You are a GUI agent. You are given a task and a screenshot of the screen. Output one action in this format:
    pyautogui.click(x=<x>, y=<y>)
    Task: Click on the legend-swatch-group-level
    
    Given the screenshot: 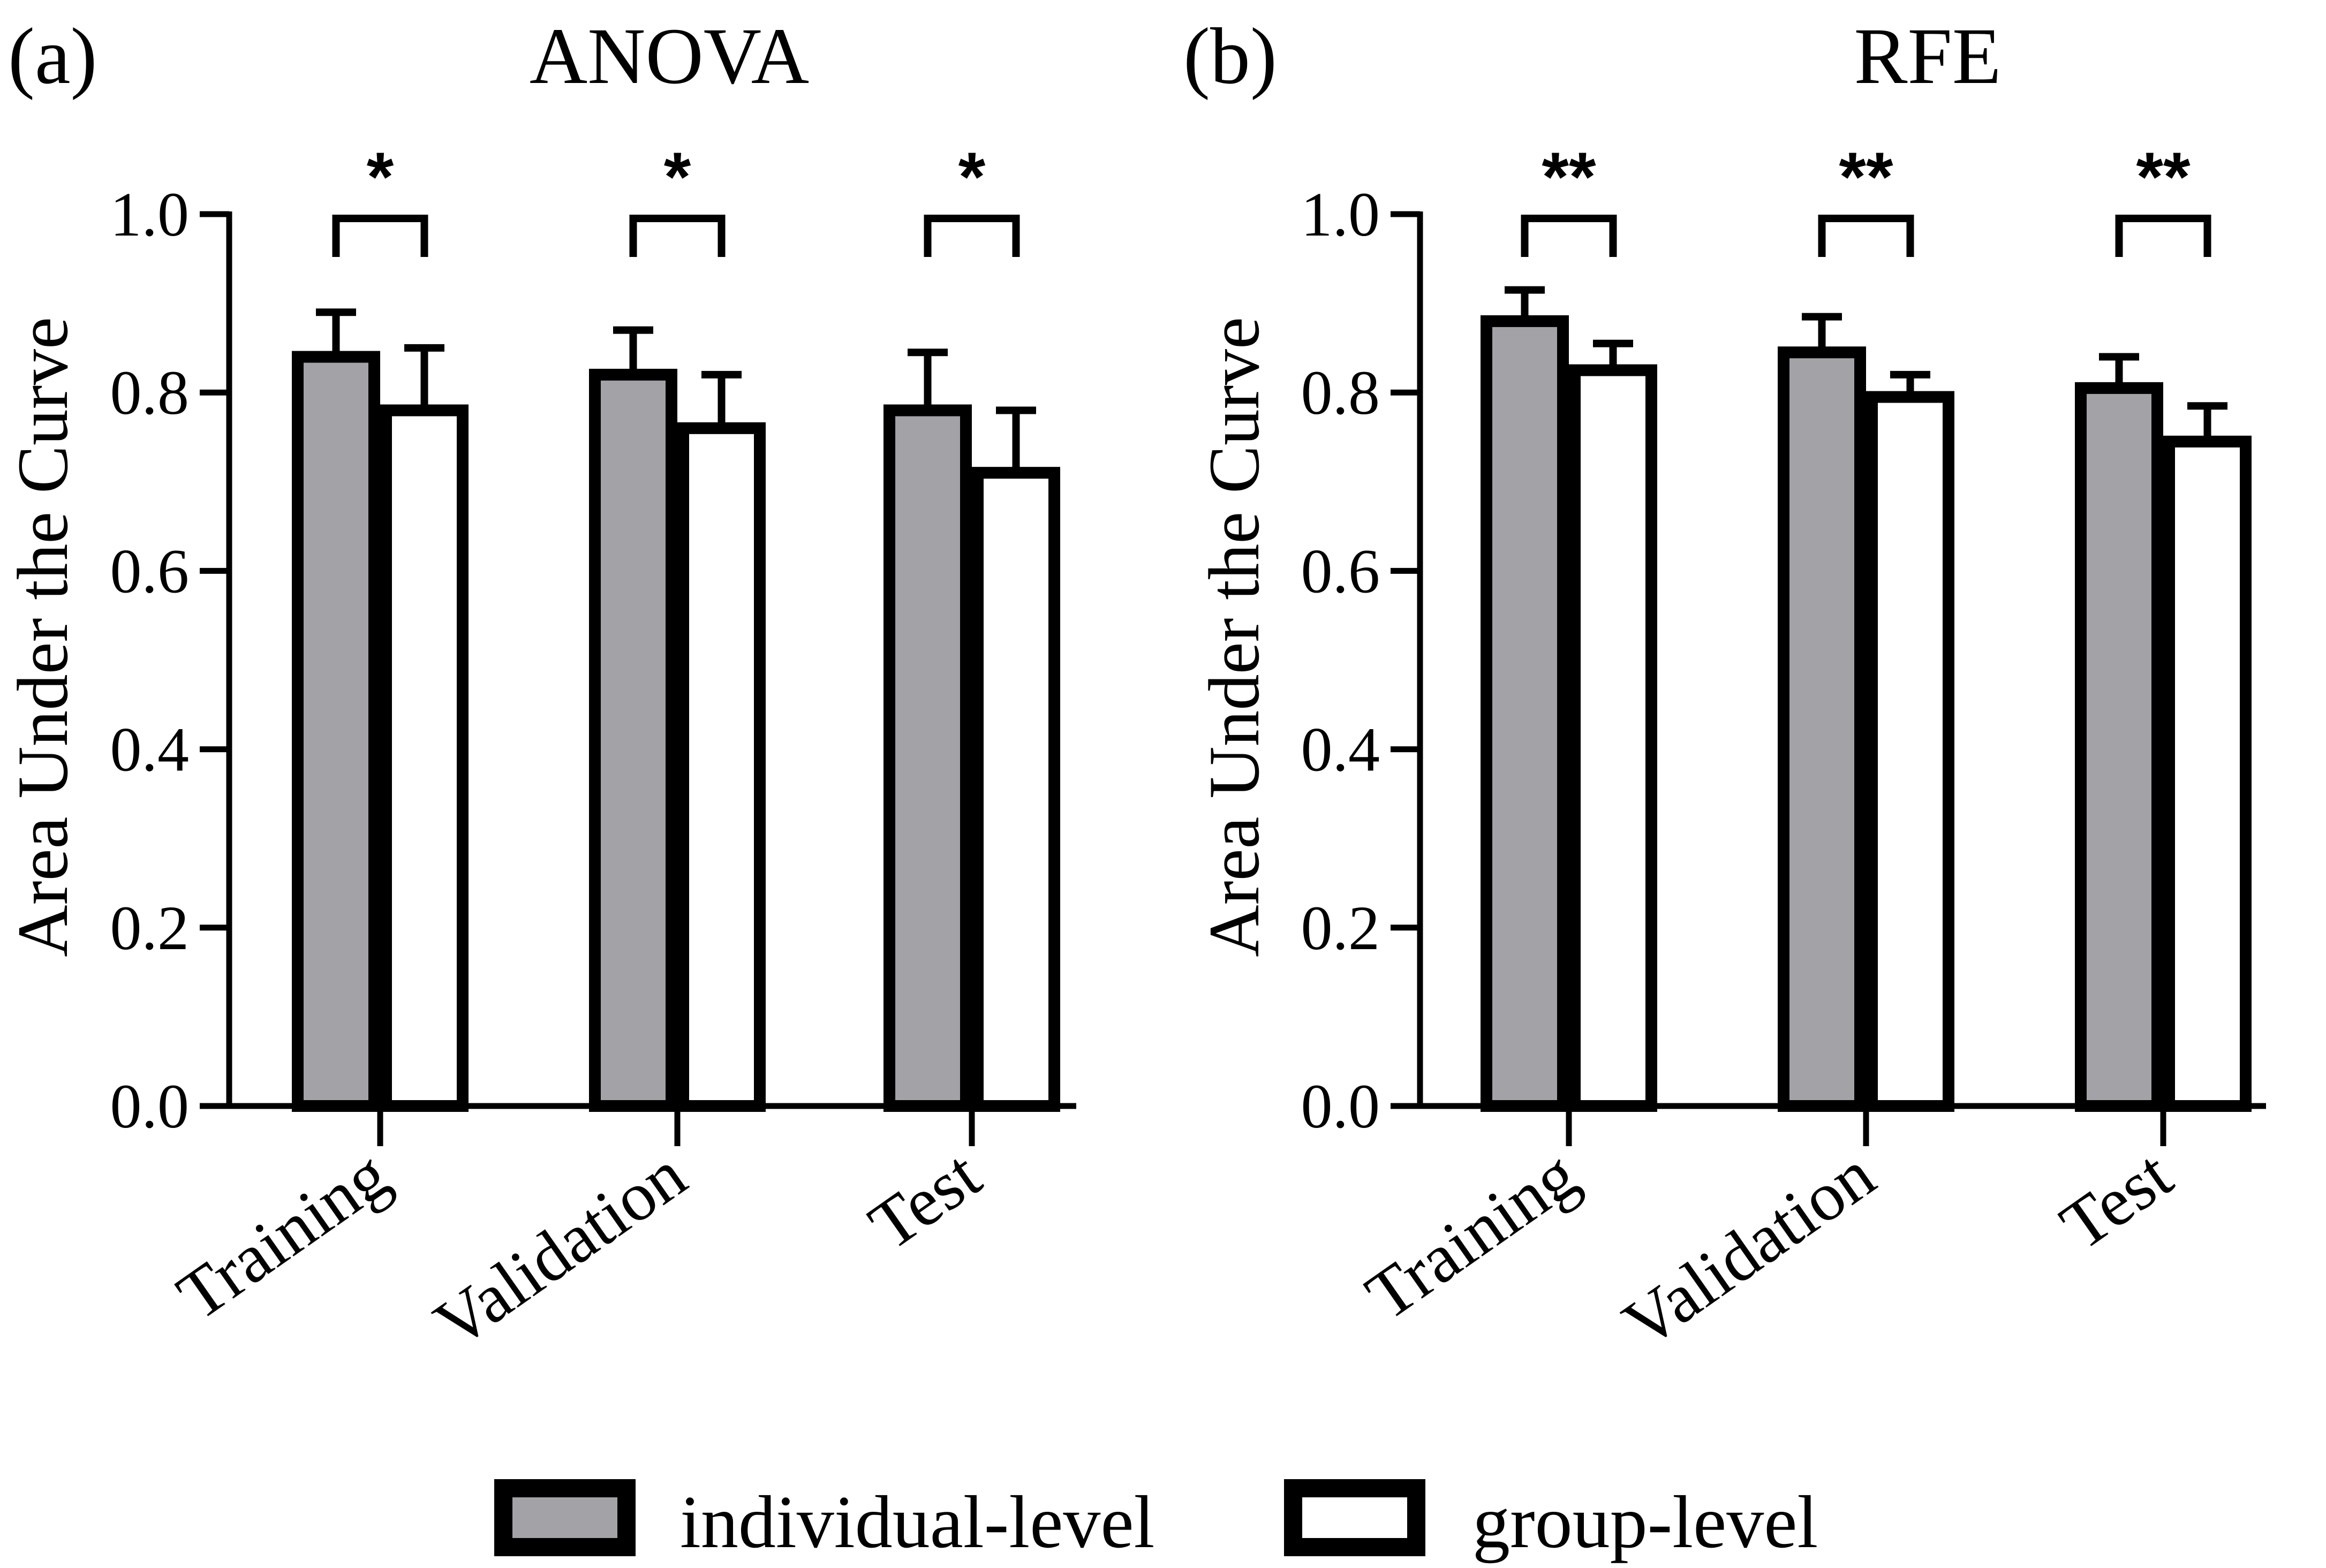 What is the action you would take?
    pyautogui.click(x=1354, y=1517)
    